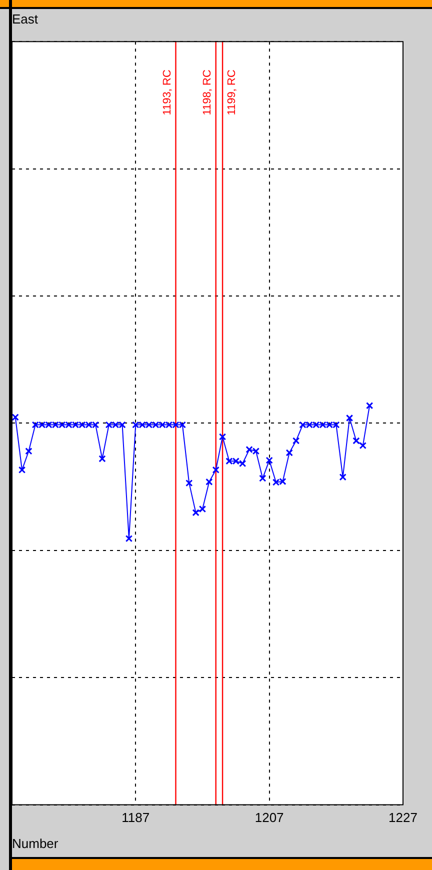 The width and height of the screenshot is (432, 870). I want to click on x-tick-label: 1227, so click(403, 818).